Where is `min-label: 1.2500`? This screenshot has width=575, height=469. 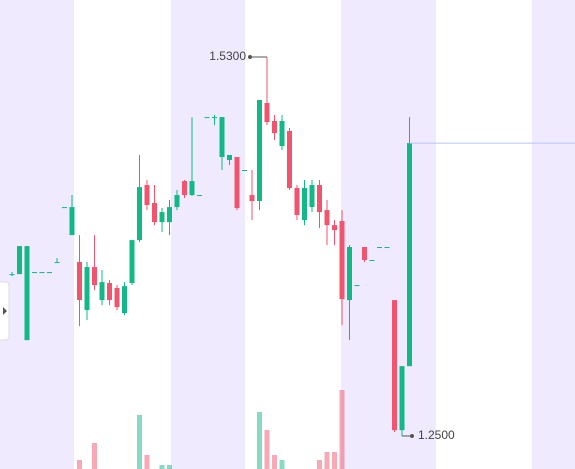
min-label: 1.2500 is located at coordinates (436, 435).